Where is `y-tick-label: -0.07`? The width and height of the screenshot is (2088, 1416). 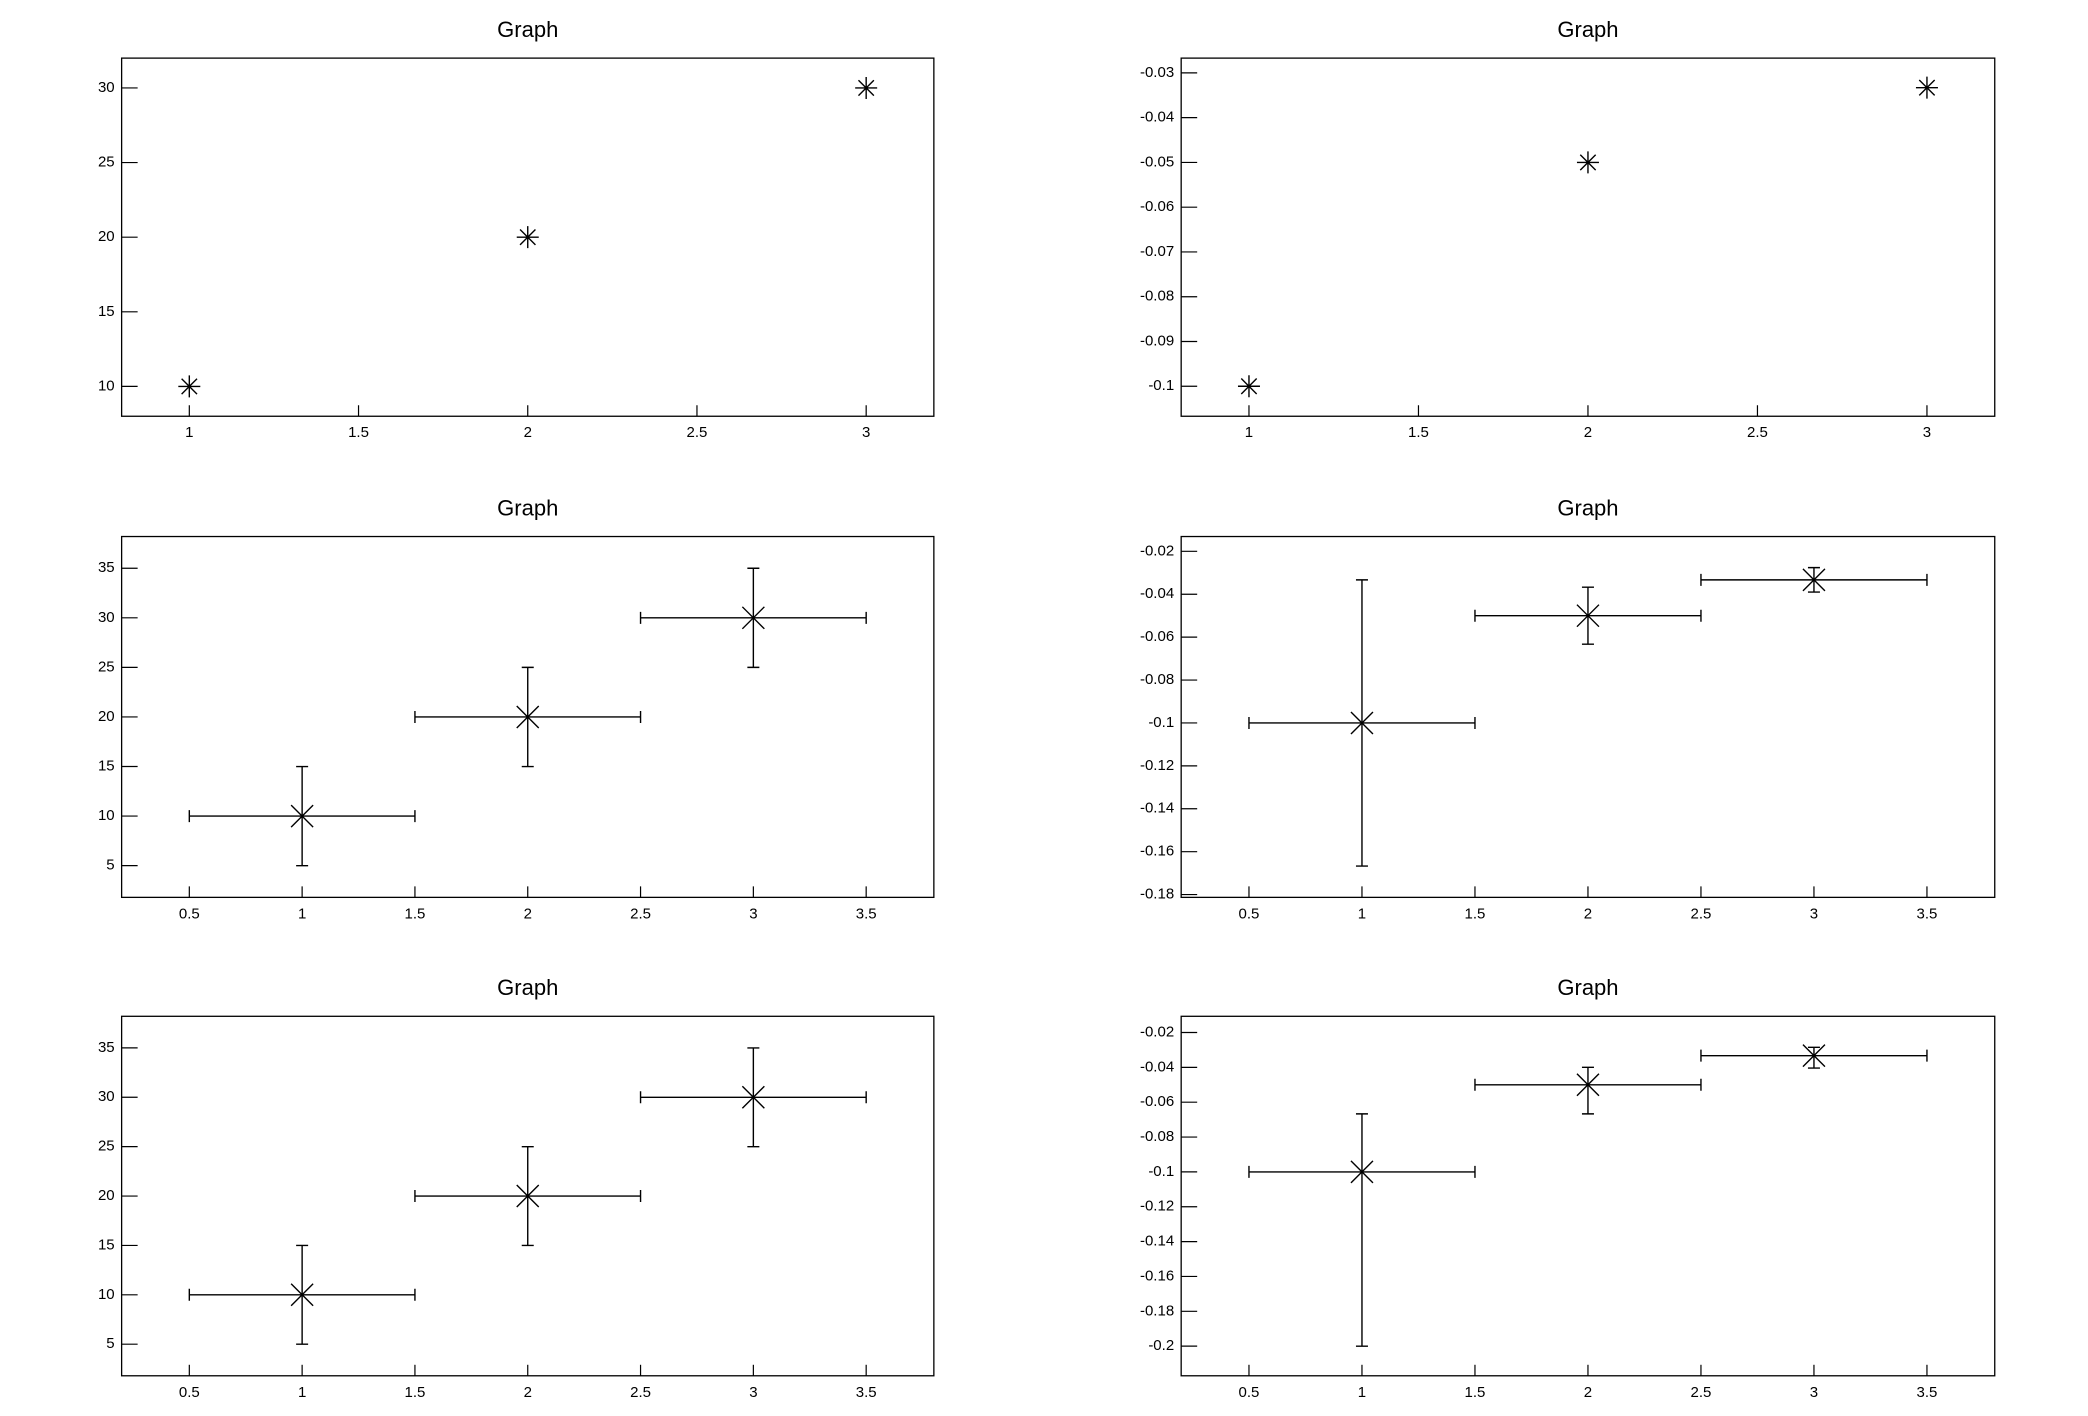
y-tick-label: -0.07 is located at coordinates (1157, 251).